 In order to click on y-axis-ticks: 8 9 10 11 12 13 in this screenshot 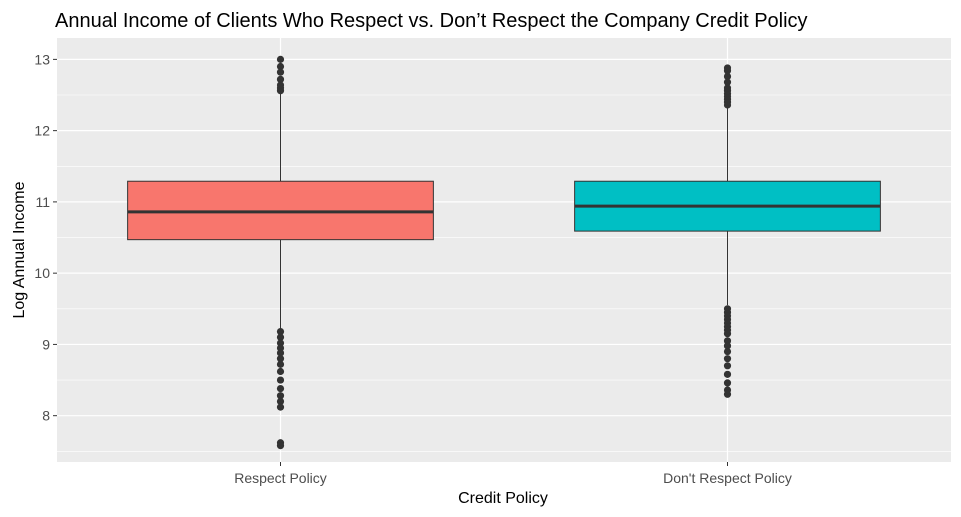, I will do `click(45, 237)`.